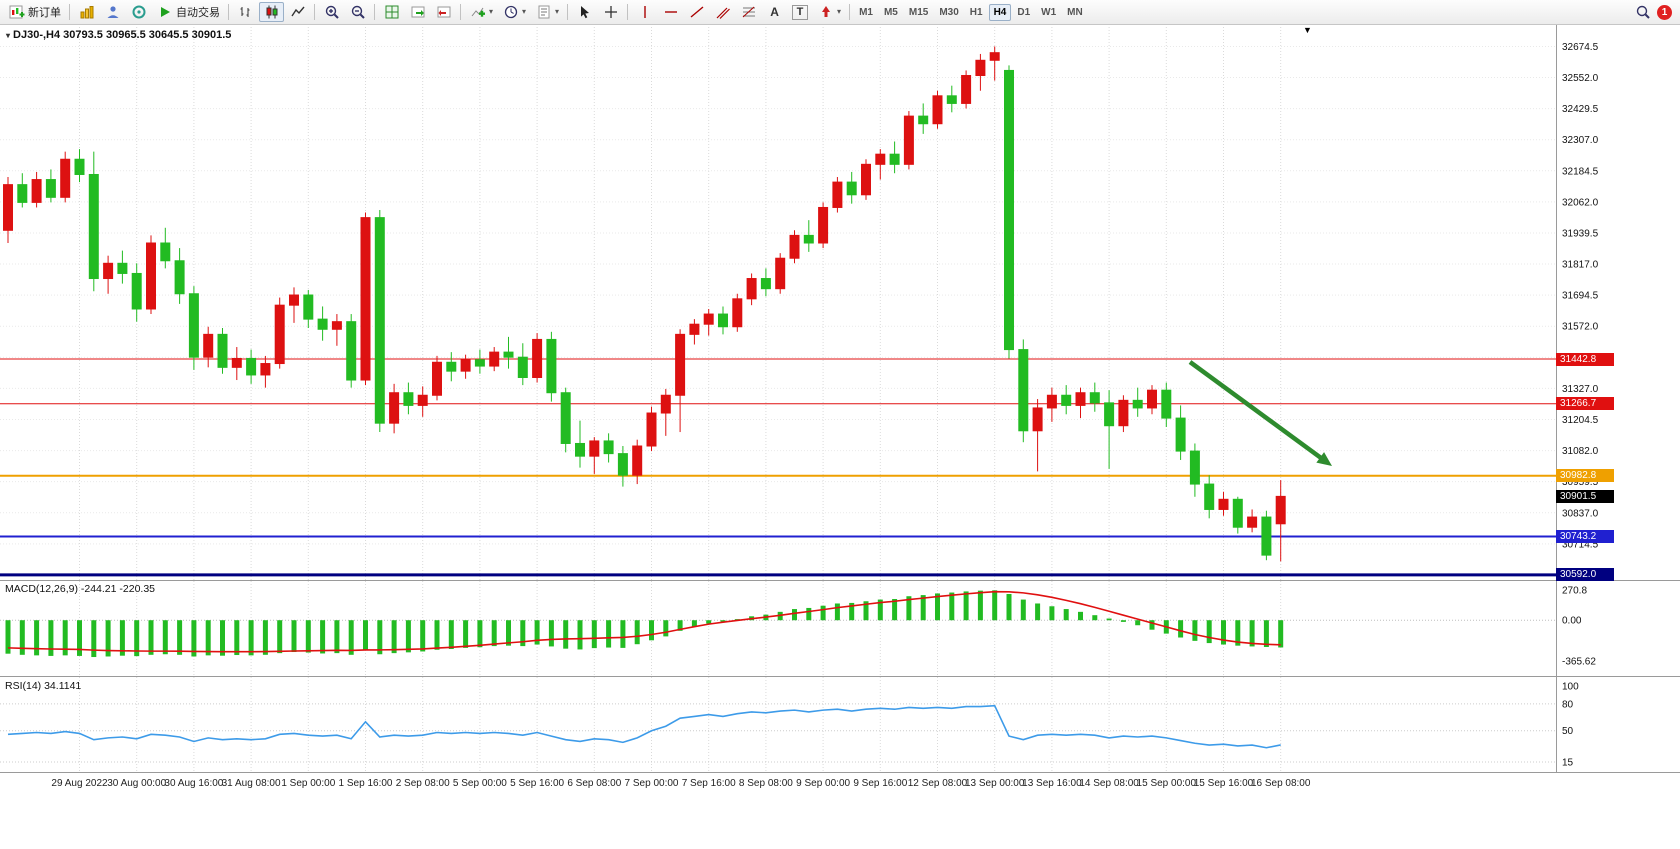 The height and width of the screenshot is (849, 1680). What do you see at coordinates (748, 12) in the screenshot?
I see `fibonacci-button` at bounding box center [748, 12].